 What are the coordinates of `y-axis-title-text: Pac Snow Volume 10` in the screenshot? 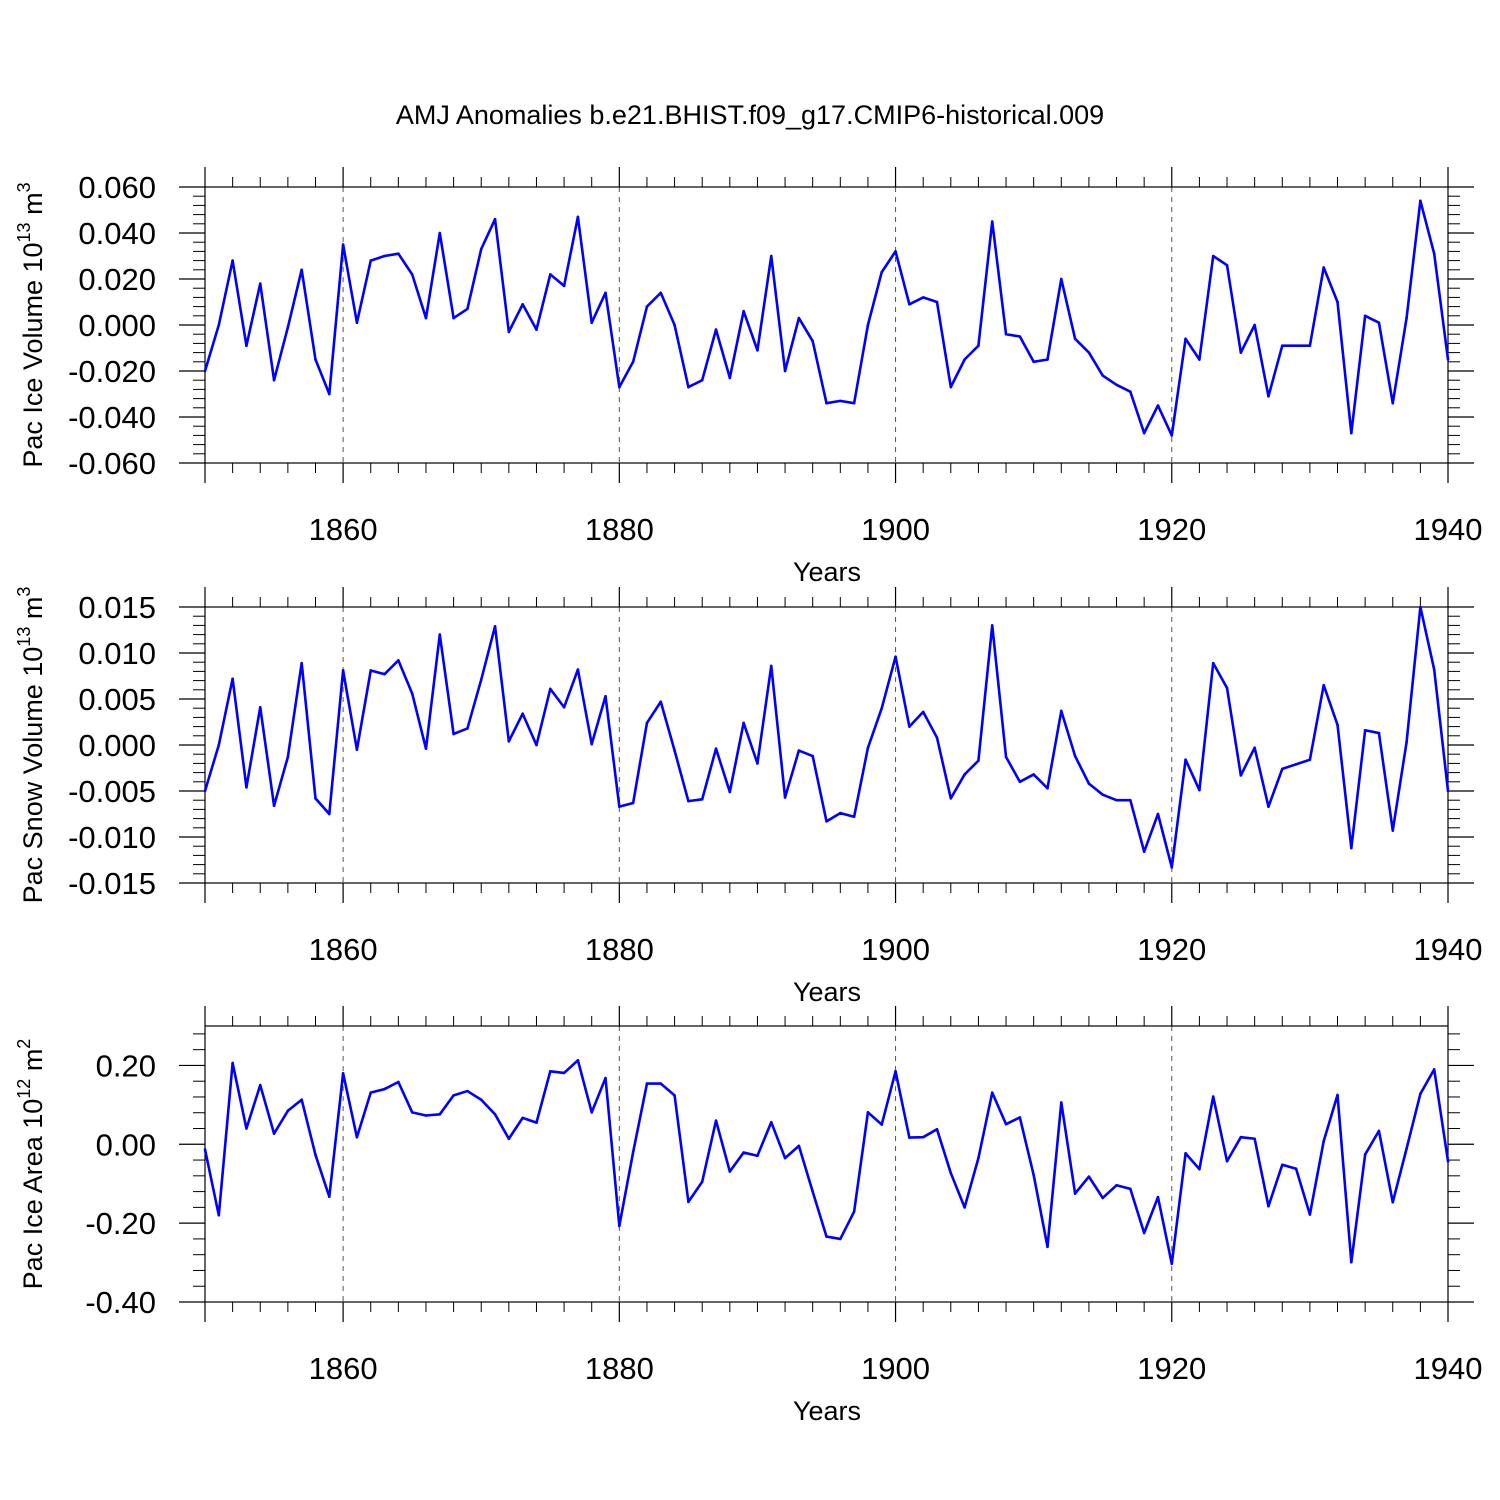 It's located at (33, 775).